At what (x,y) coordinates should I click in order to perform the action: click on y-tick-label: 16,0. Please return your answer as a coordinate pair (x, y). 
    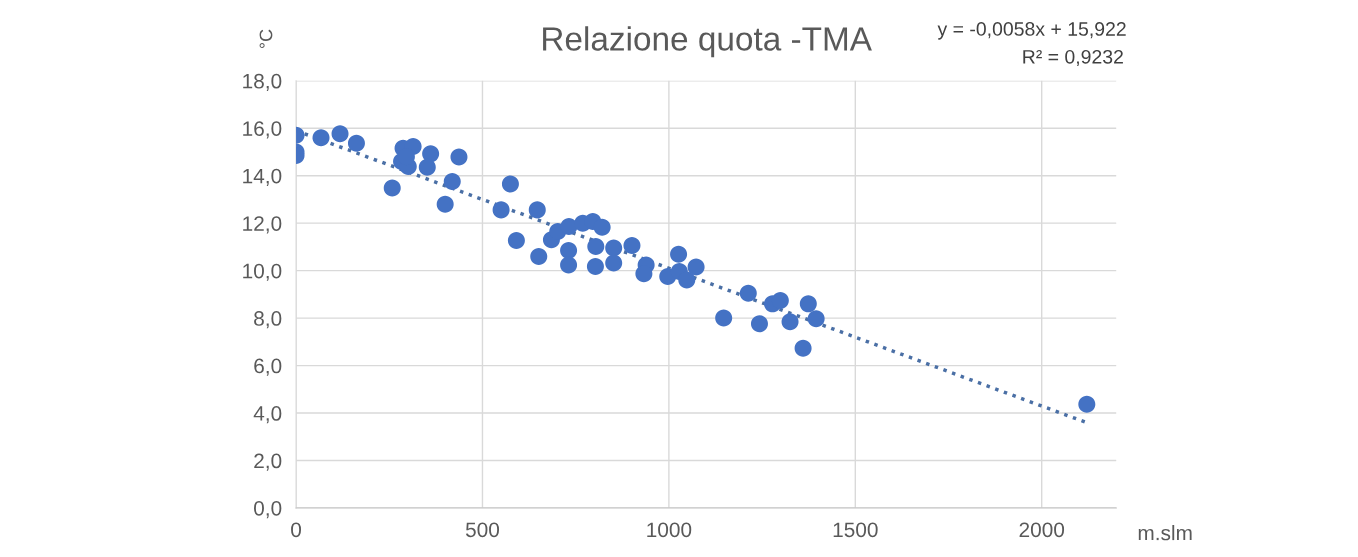
    Looking at the image, I should click on (262, 130).